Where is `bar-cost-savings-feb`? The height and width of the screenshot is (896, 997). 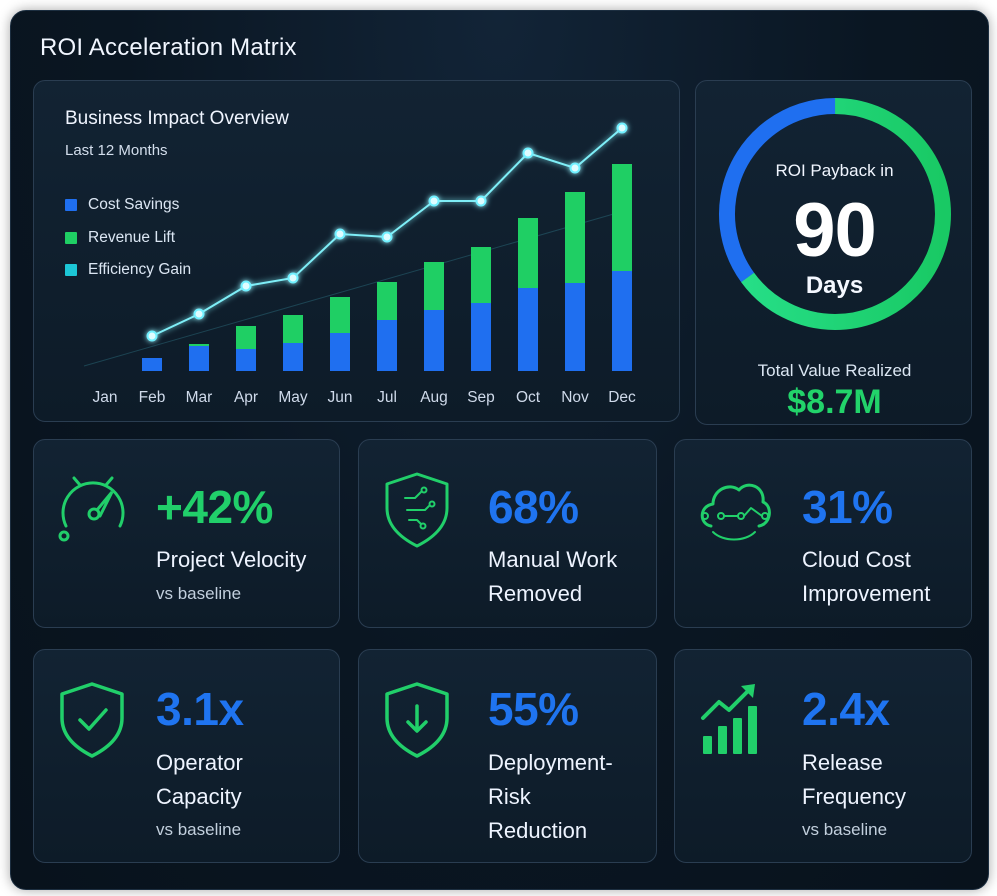
bar-cost-savings-feb is located at coordinates (152, 364).